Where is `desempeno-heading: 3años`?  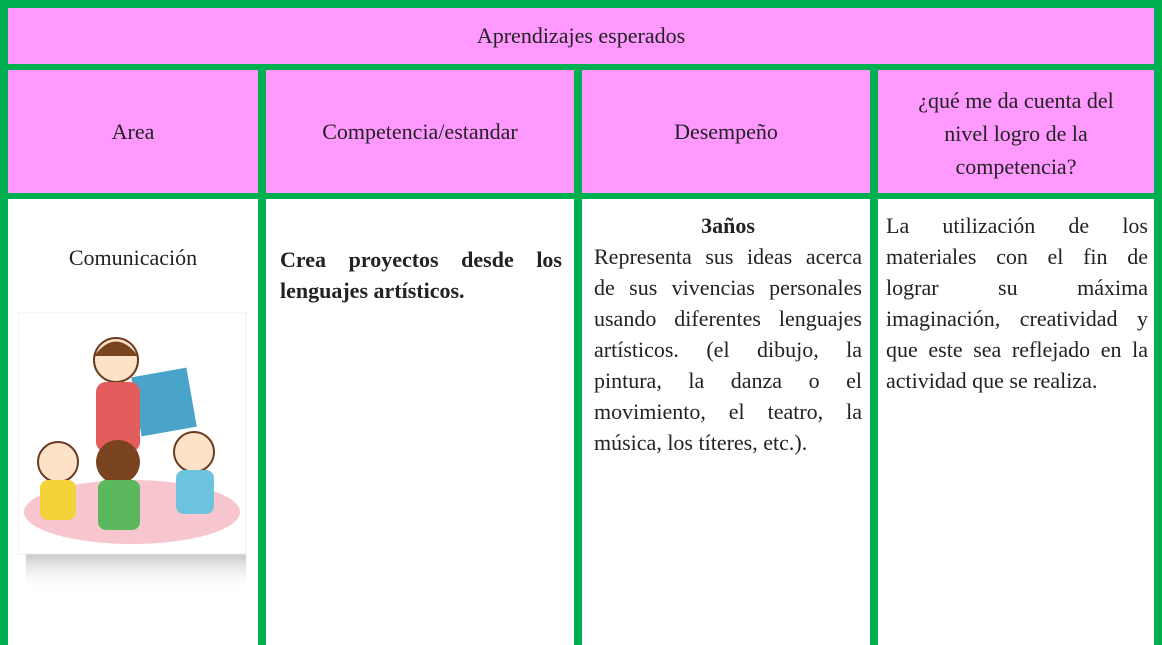 desempeno-heading: 3años is located at coordinates (728, 225).